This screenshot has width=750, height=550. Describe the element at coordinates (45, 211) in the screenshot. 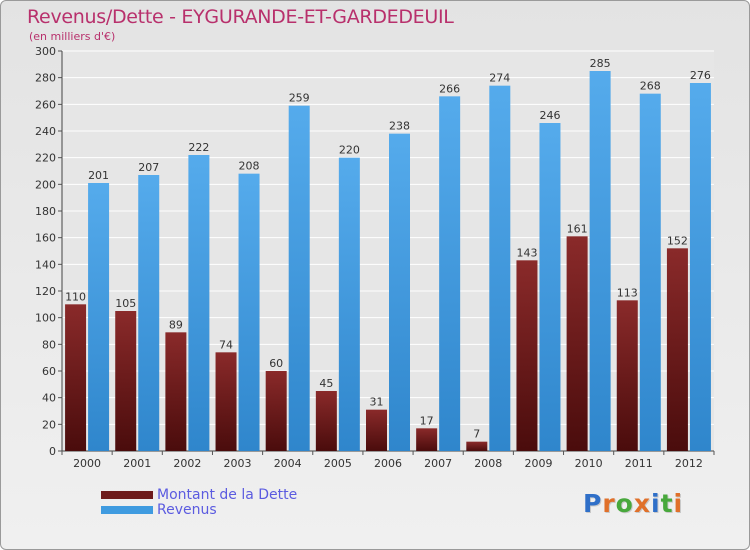

I see `y-tick-label: 180` at that location.